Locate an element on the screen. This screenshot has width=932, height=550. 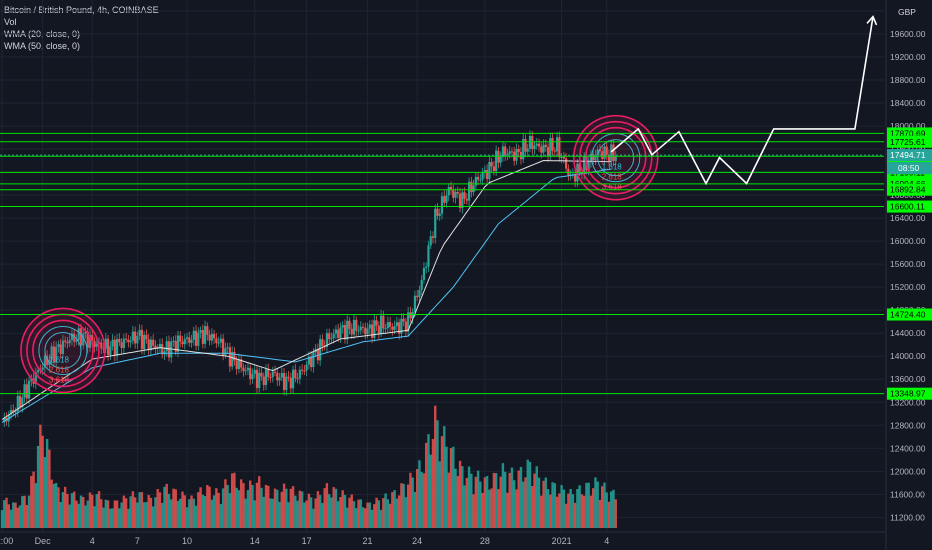
volume-indicator-label: Vol is located at coordinates (10, 22).